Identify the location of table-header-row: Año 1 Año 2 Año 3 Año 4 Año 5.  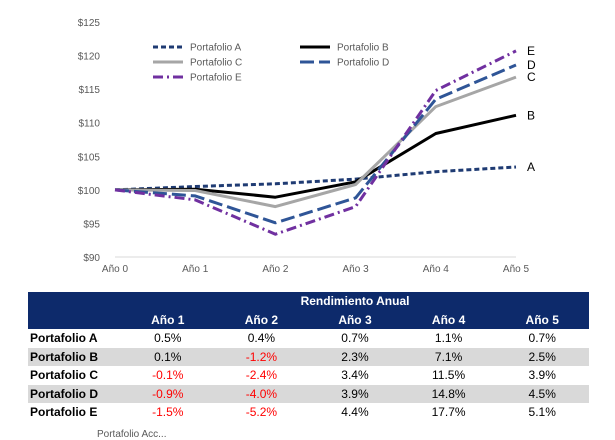
(309, 319).